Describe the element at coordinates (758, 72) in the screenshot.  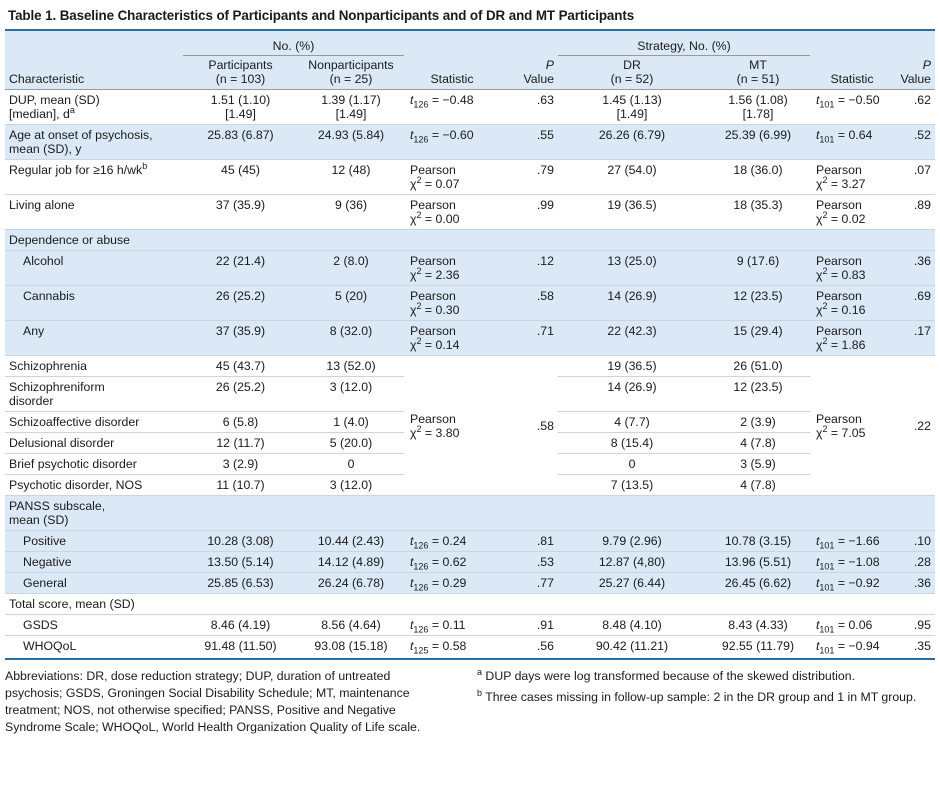
I see `col-mt: MT (n = 51)` at that location.